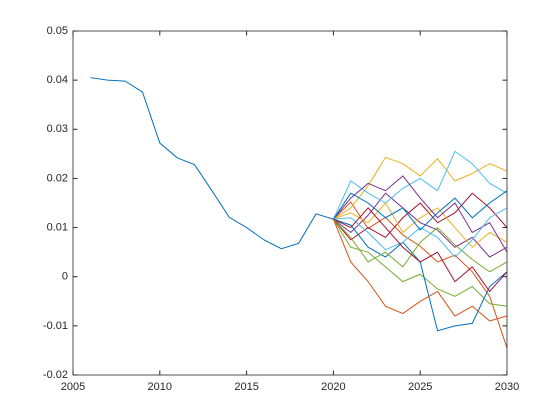 The height and width of the screenshot is (420, 560). What do you see at coordinates (73, 387) in the screenshot?
I see `x-tick-label: 2005` at bounding box center [73, 387].